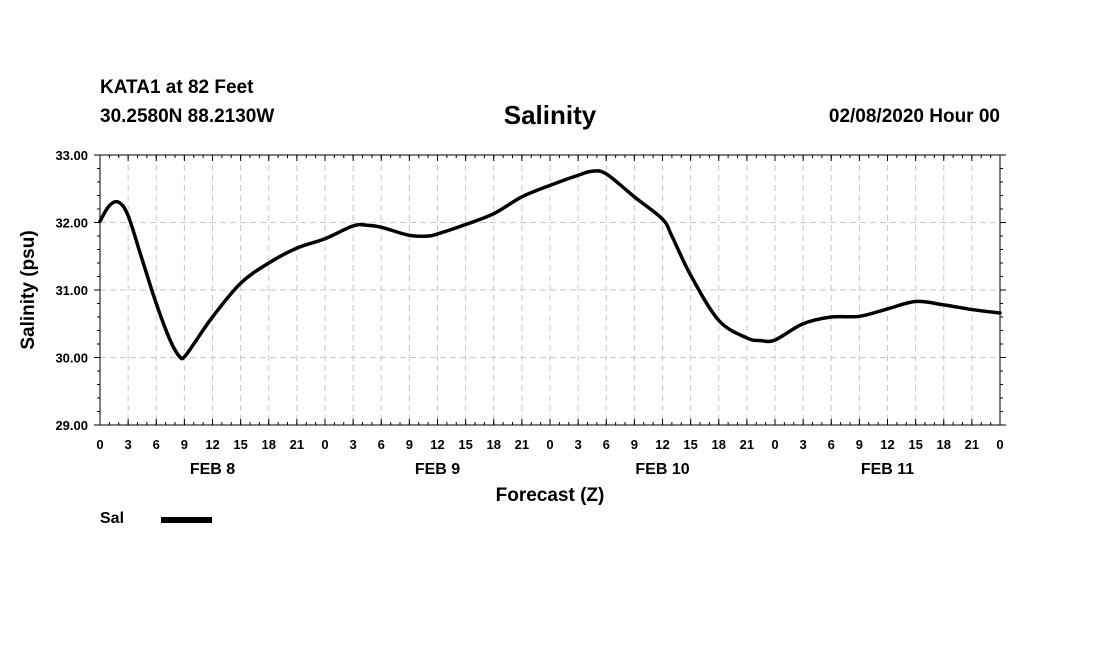 The width and height of the screenshot is (1100, 650). What do you see at coordinates (662, 469) in the screenshot?
I see `date-label: FEB 10` at bounding box center [662, 469].